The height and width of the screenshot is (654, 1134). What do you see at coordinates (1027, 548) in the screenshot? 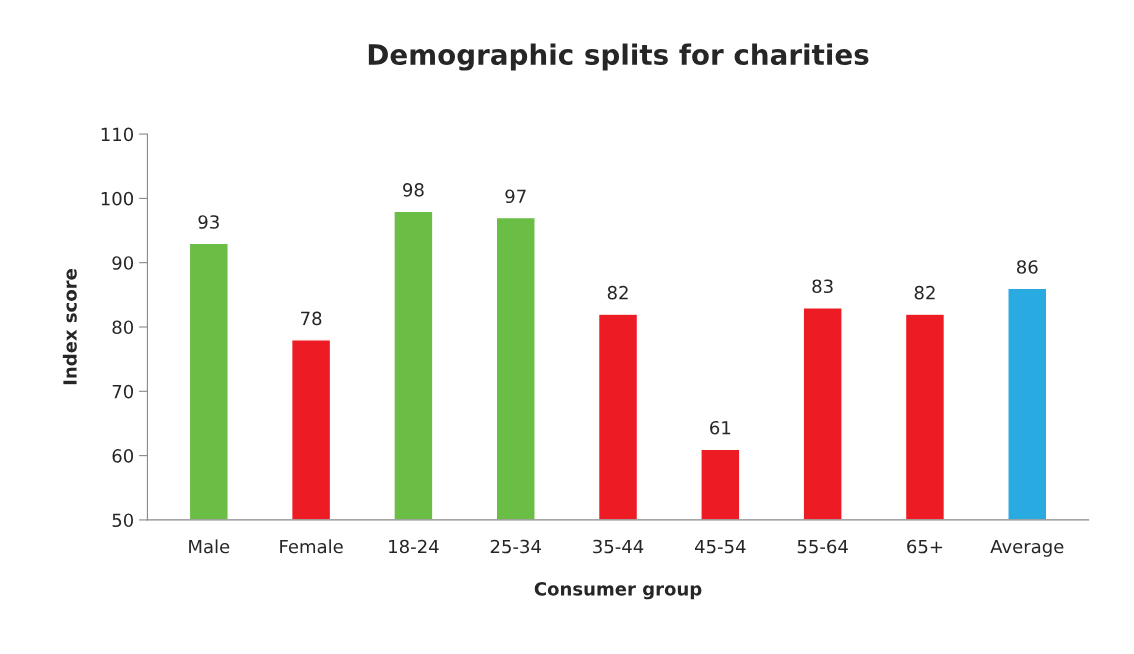
I see `x-tick-label: Average` at bounding box center [1027, 548].